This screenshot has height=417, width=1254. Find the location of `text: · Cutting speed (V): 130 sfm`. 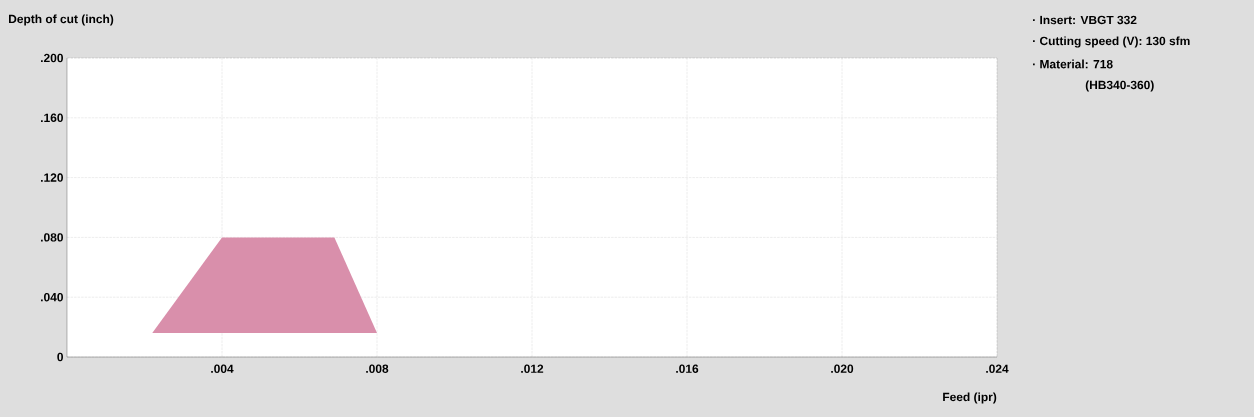

text: · Cutting speed (V): 130 sfm is located at coordinates (1111, 42).